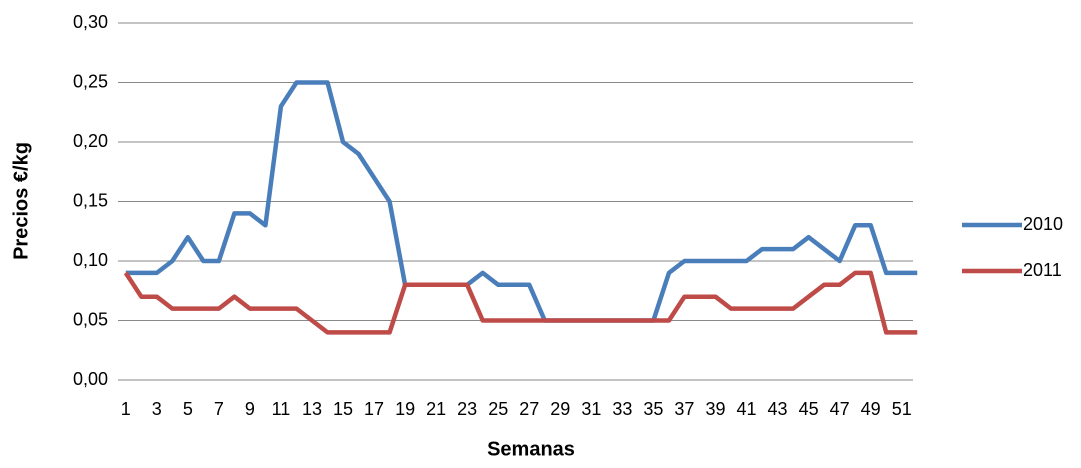 Image resolution: width=1081 pixels, height=468 pixels. What do you see at coordinates (778, 409) in the screenshot?
I see `x-tick-label: 43` at bounding box center [778, 409].